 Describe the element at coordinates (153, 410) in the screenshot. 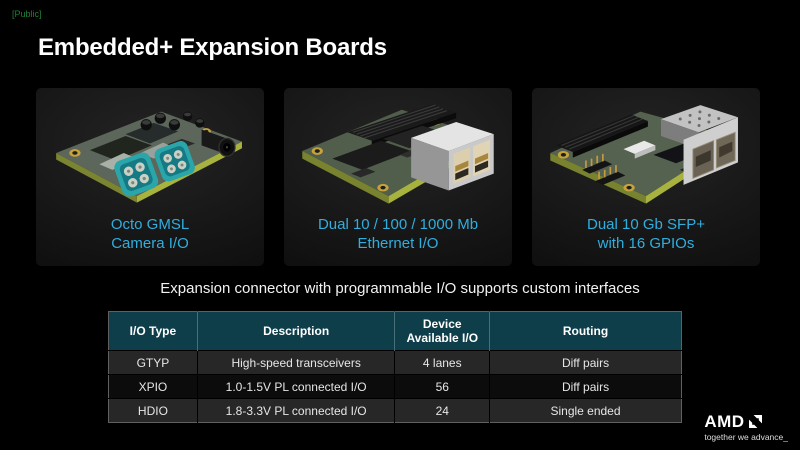

I see `cell-io-type: HDIO` at that location.